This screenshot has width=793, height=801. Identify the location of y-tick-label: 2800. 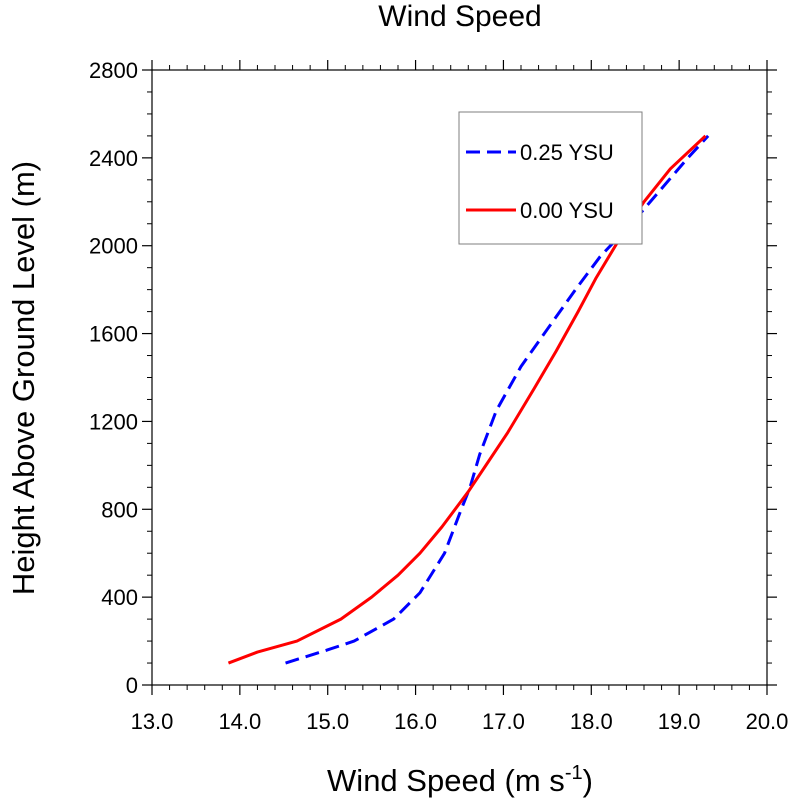
(113, 70).